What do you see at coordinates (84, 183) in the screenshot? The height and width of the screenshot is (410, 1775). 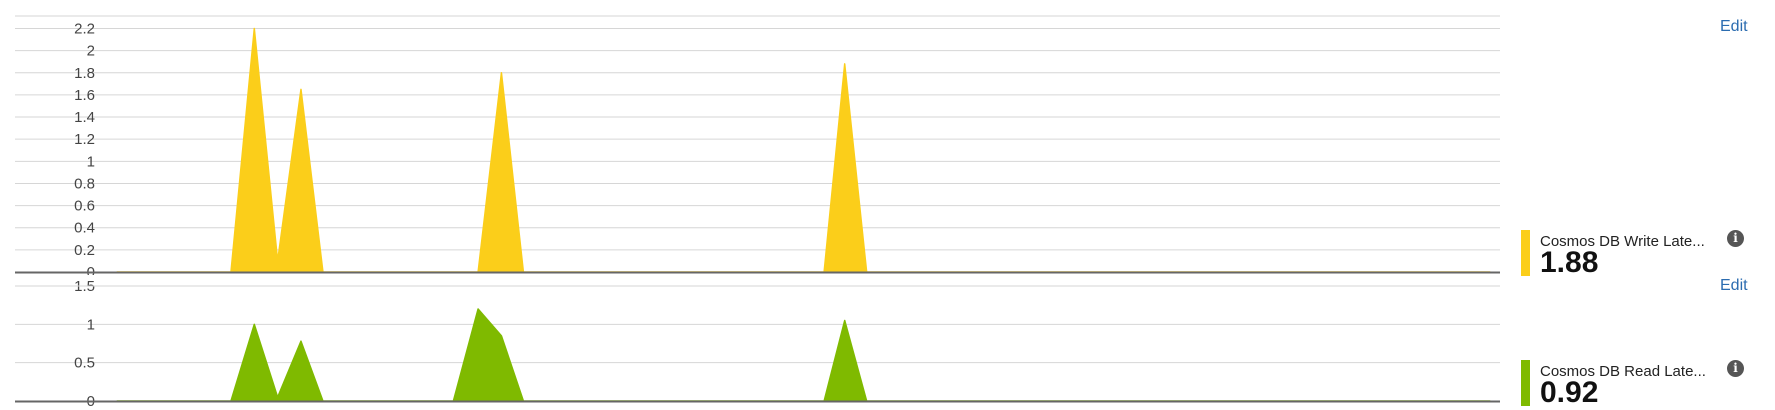 I see `y-tick-label: 0.8` at bounding box center [84, 183].